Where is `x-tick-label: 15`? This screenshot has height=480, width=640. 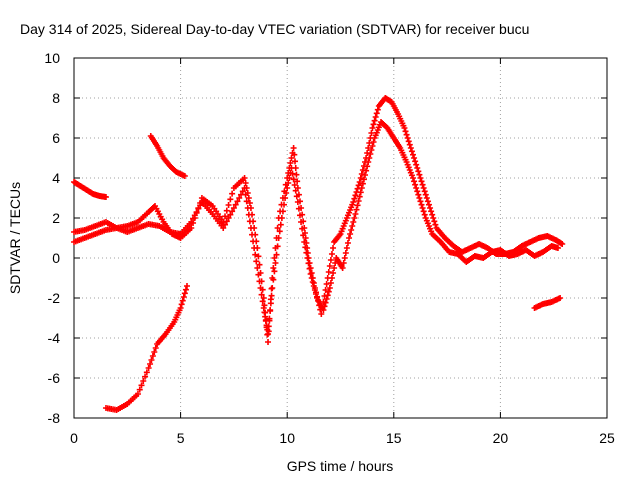 x-tick-label: 15 is located at coordinates (394, 438).